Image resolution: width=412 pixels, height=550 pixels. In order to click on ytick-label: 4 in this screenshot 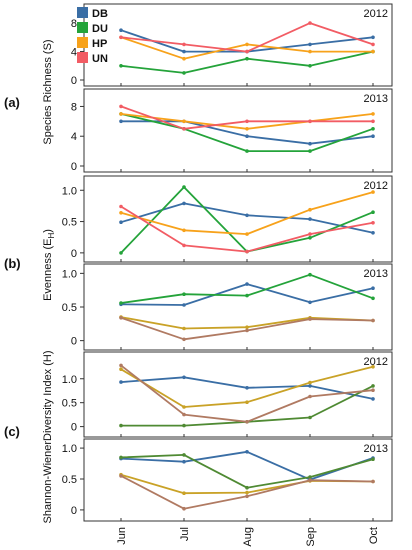, I will do `click(74, 137)`.